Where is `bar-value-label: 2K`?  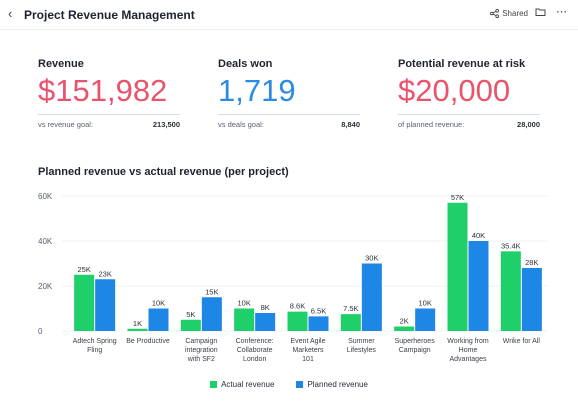 bar-value-label: 2K is located at coordinates (404, 321).